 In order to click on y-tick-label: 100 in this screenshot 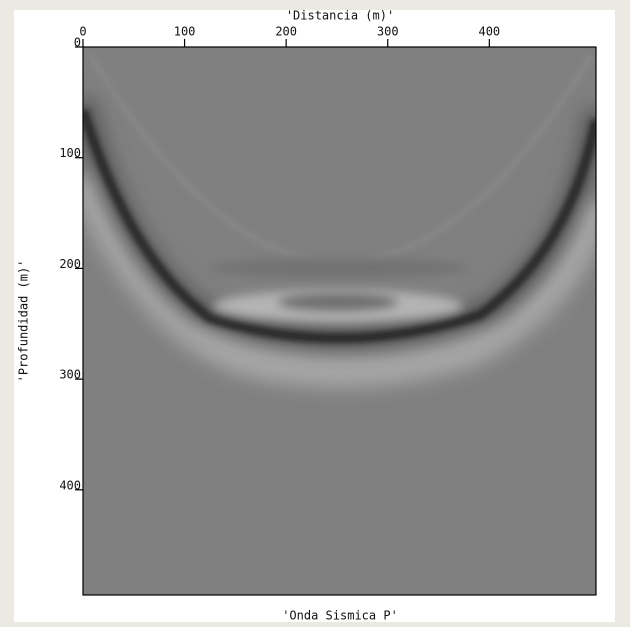, I will do `click(70, 153)`.